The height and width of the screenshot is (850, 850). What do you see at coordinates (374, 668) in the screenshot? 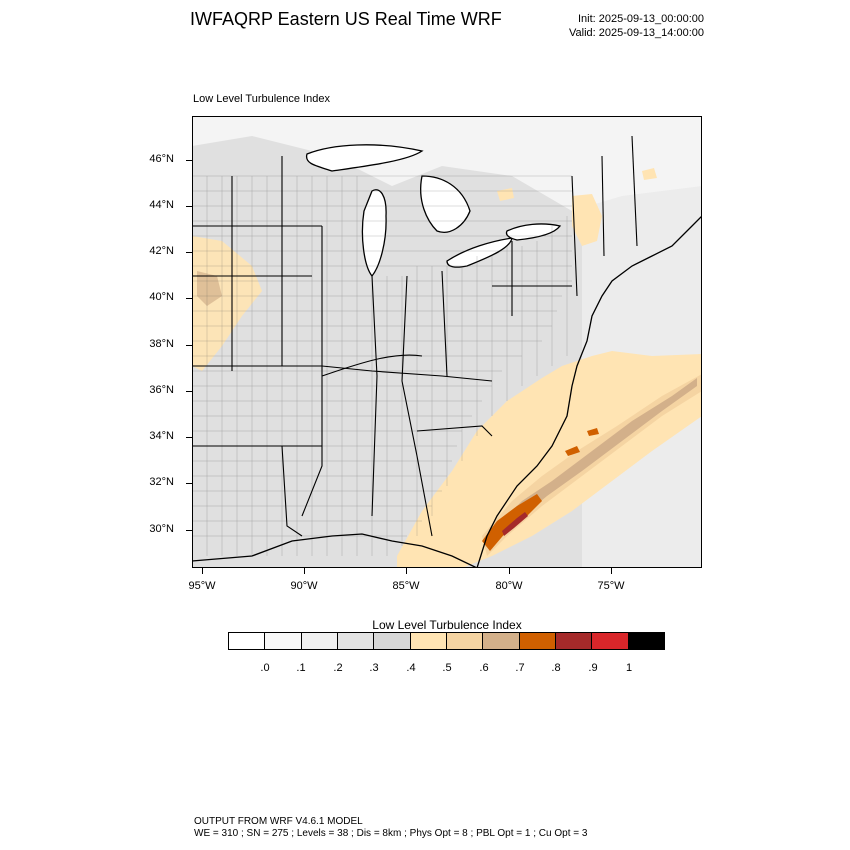
I see `colorbar-label: .3` at bounding box center [374, 668].